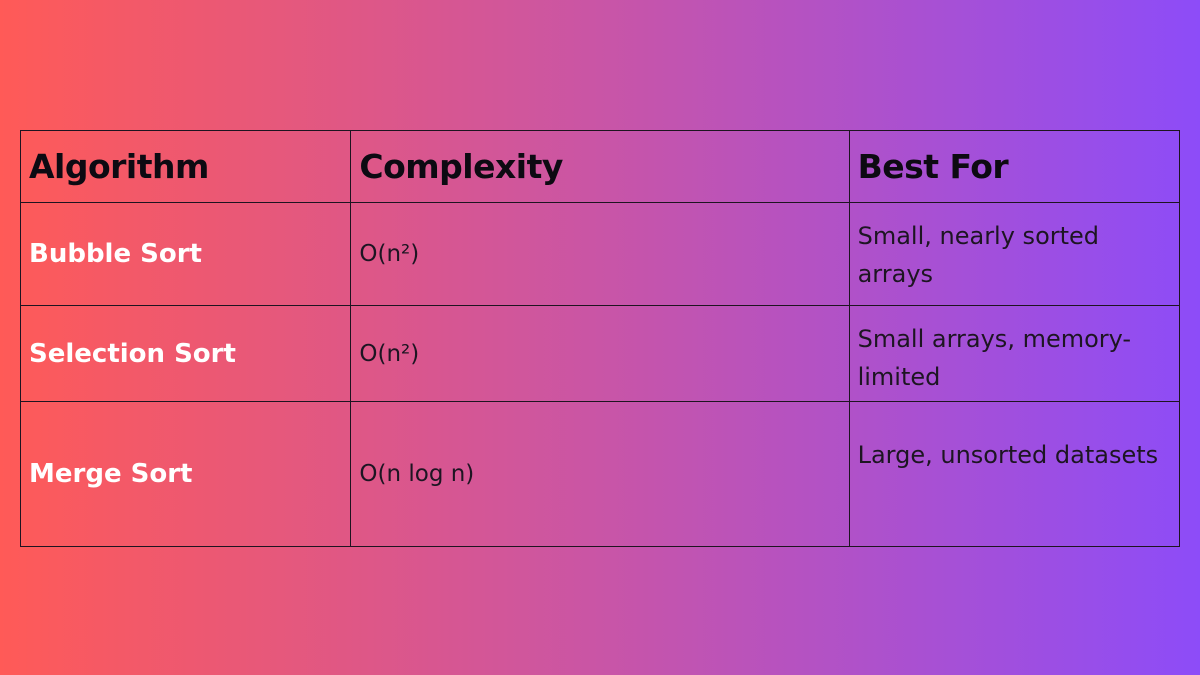 This screenshot has width=1200, height=675. Describe the element at coordinates (185, 166) in the screenshot. I see `header-algorithm: Algorithm` at that location.